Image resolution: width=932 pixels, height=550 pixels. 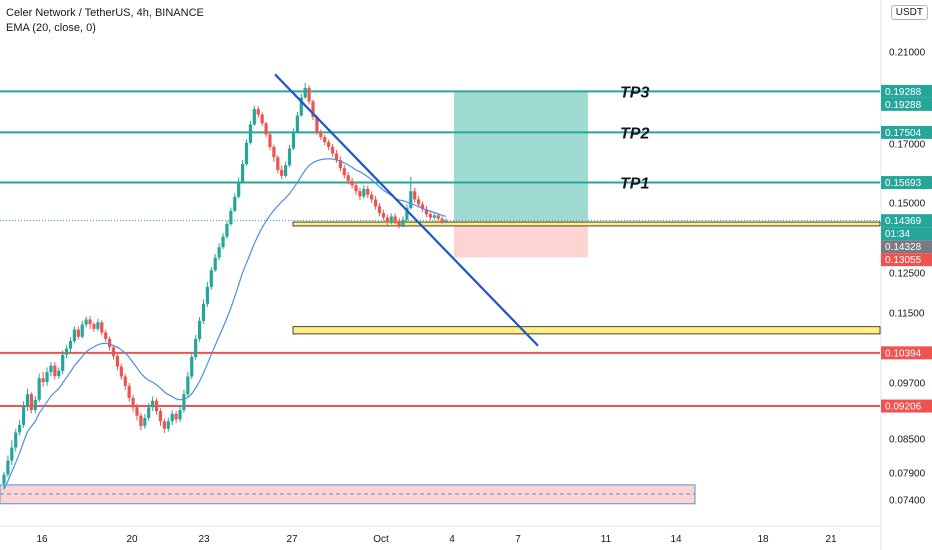 What do you see at coordinates (42, 539) in the screenshot?
I see `x-tick-label: 16` at bounding box center [42, 539].